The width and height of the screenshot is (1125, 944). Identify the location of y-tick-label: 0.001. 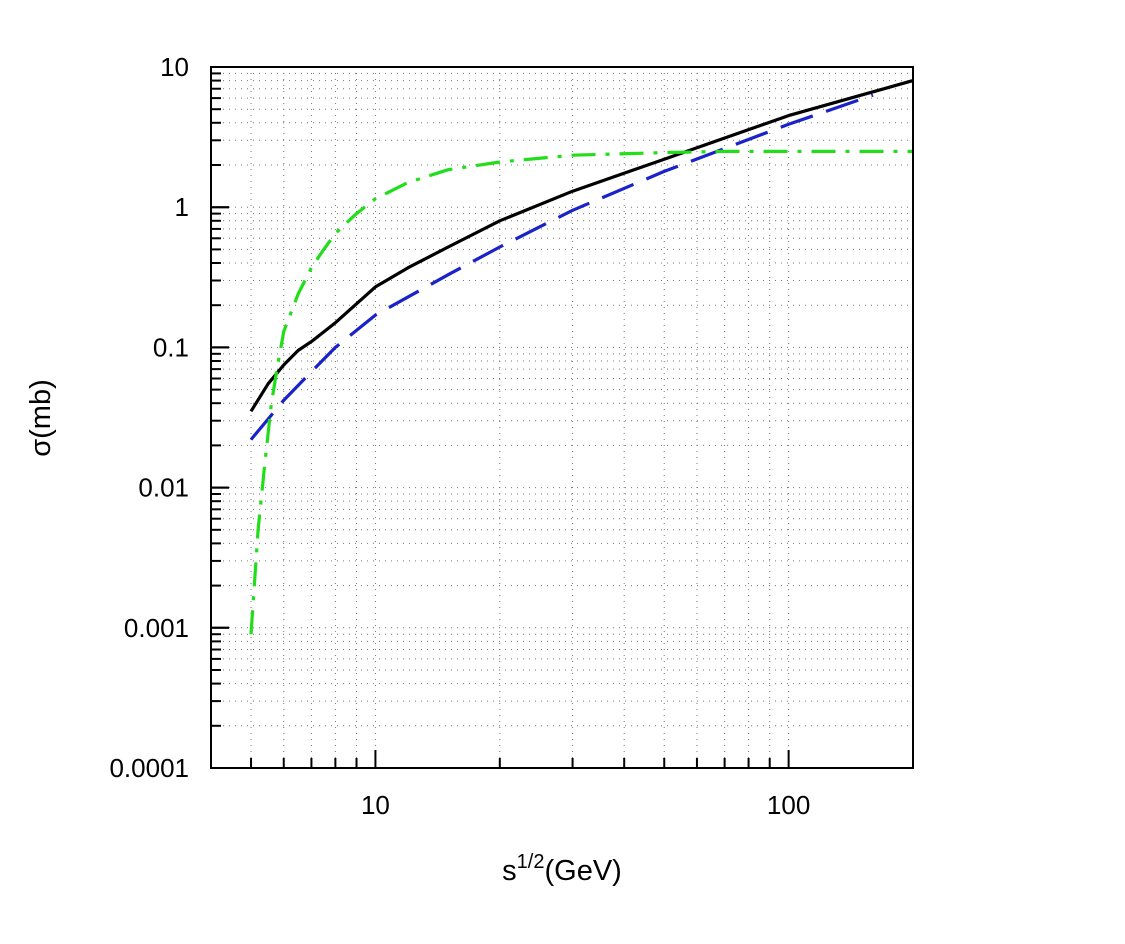
(156, 628).